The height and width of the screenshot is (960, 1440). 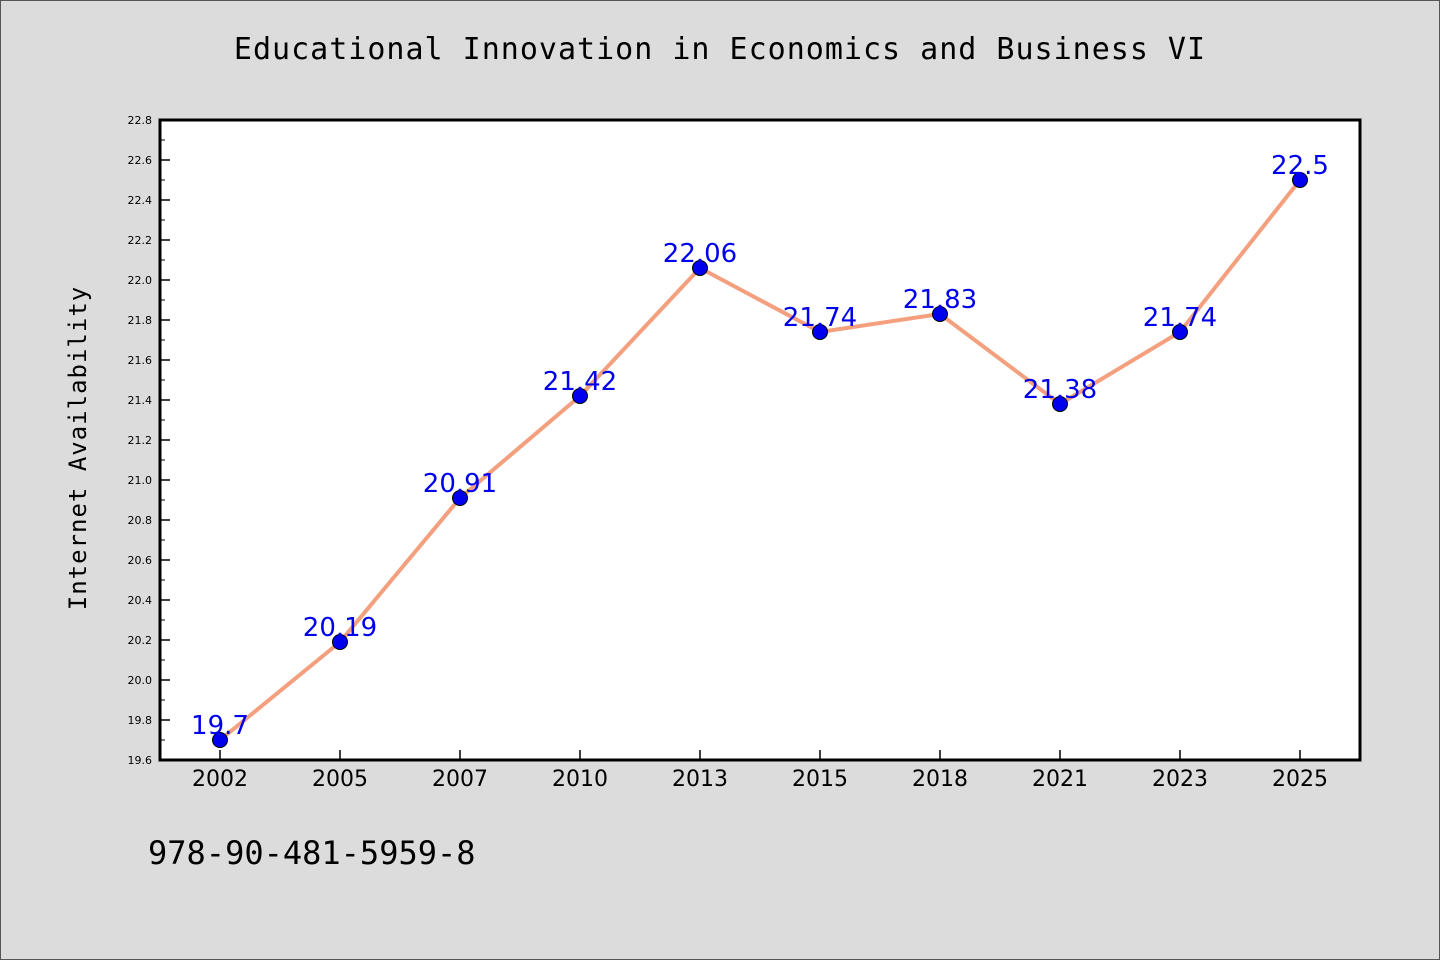 I want to click on y-tick-label: 22.4, so click(x=140, y=200).